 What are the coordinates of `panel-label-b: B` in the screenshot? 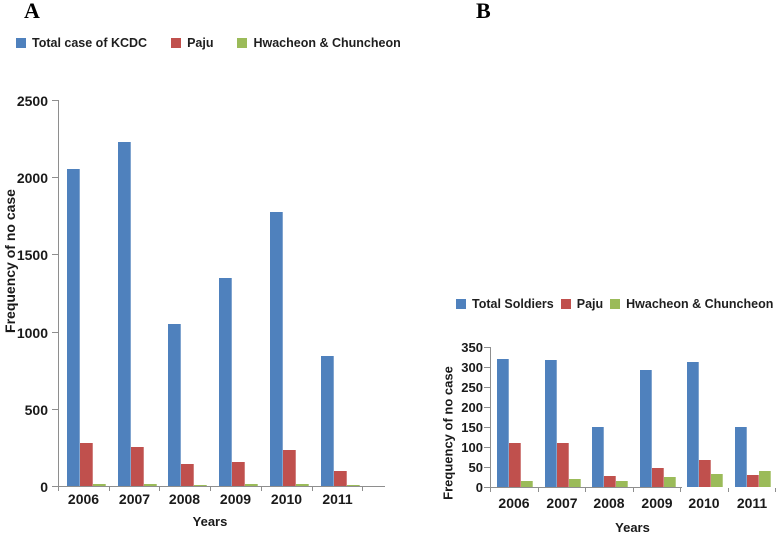 It's located at (483, 11).